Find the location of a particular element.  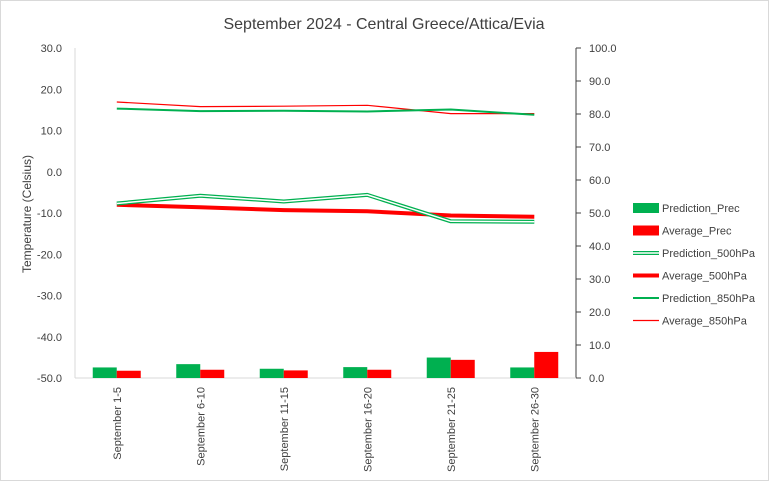

right-tick-label: 30.0 is located at coordinates (599, 280).